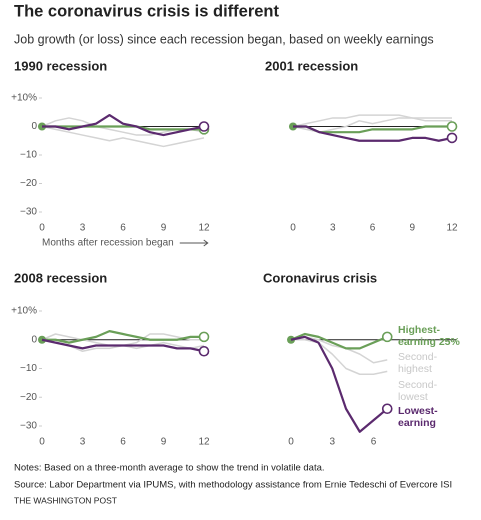 This screenshot has height=520, width=481. I want to click on series-label: Second-highest, so click(418, 363).